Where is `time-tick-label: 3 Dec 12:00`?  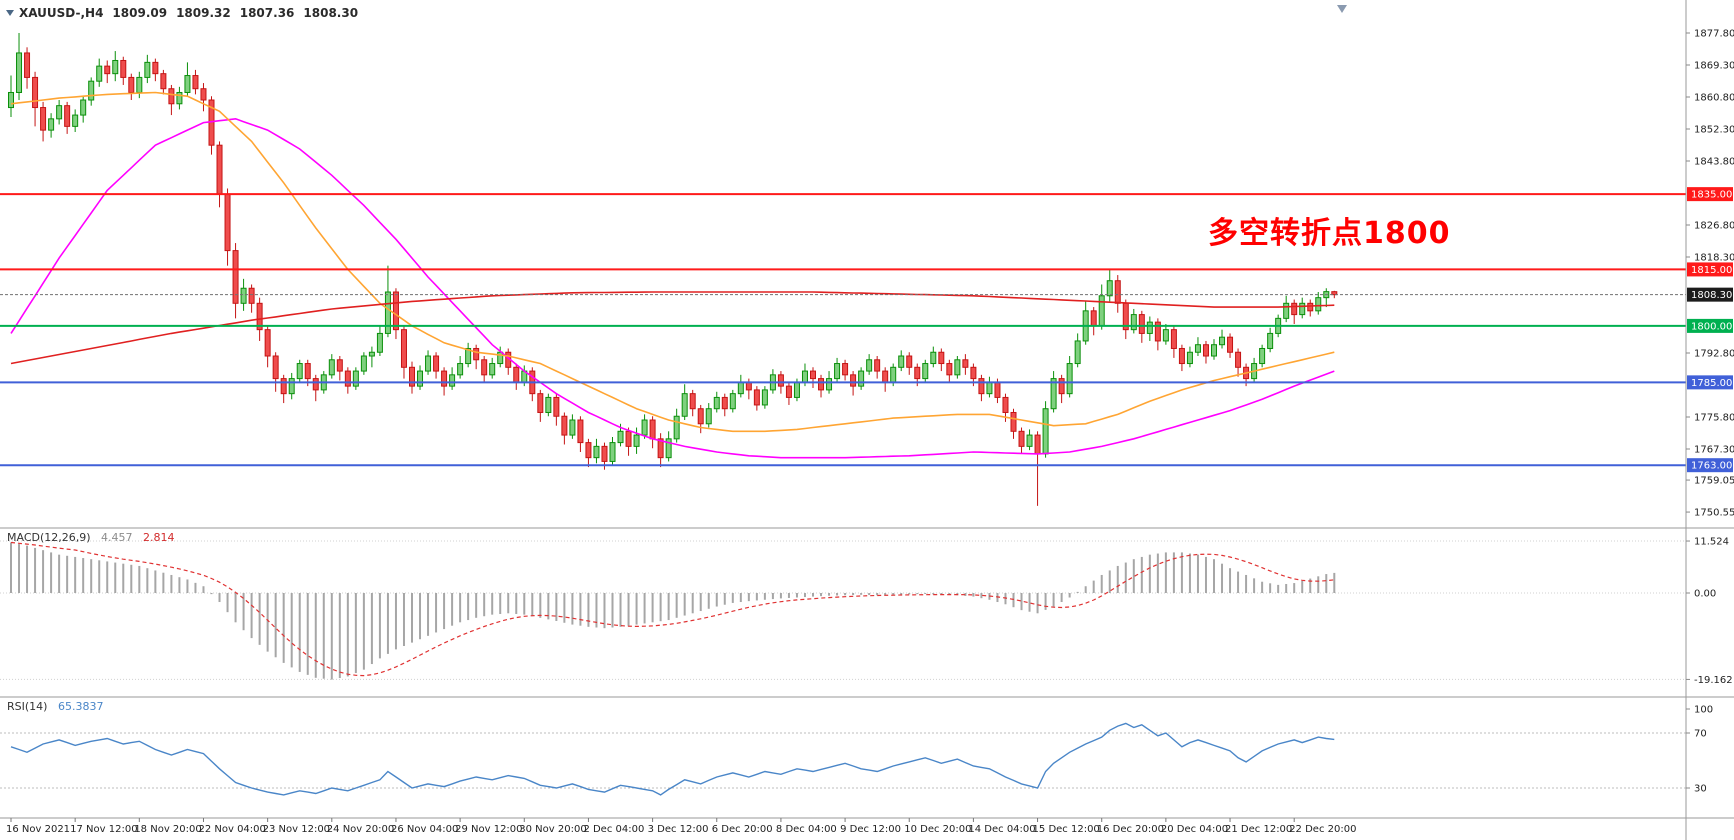
time-tick-label: 3 Dec 12:00 is located at coordinates (678, 829).